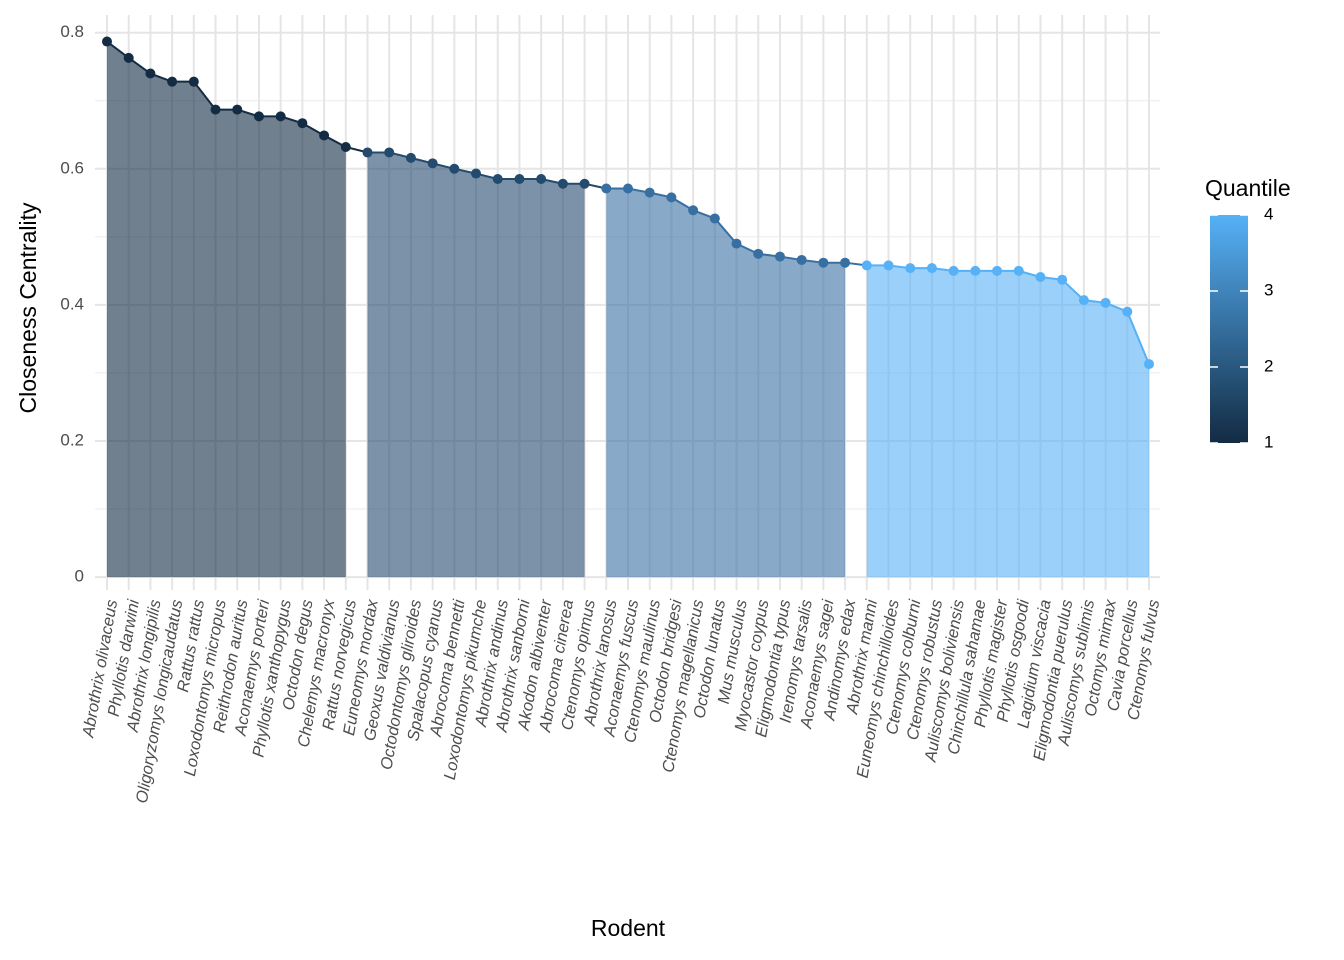 This screenshot has width=1344, height=960. I want to click on y-tick-label: 0.2, so click(72, 439).